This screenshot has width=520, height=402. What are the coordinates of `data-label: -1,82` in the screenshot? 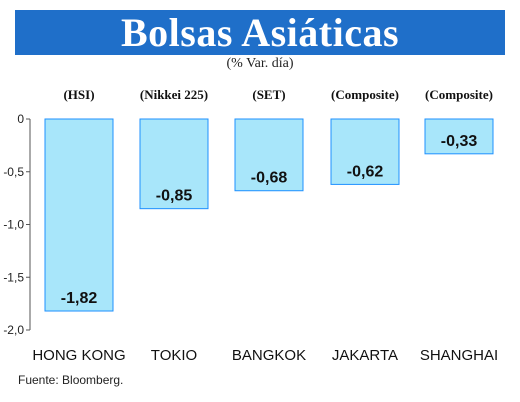 It's located at (79, 298).